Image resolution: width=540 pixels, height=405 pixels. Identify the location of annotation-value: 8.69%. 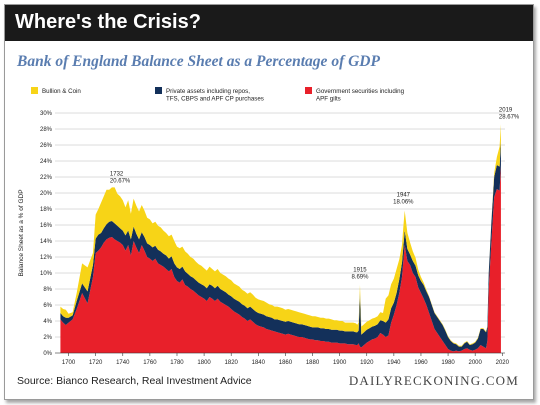
(360, 277).